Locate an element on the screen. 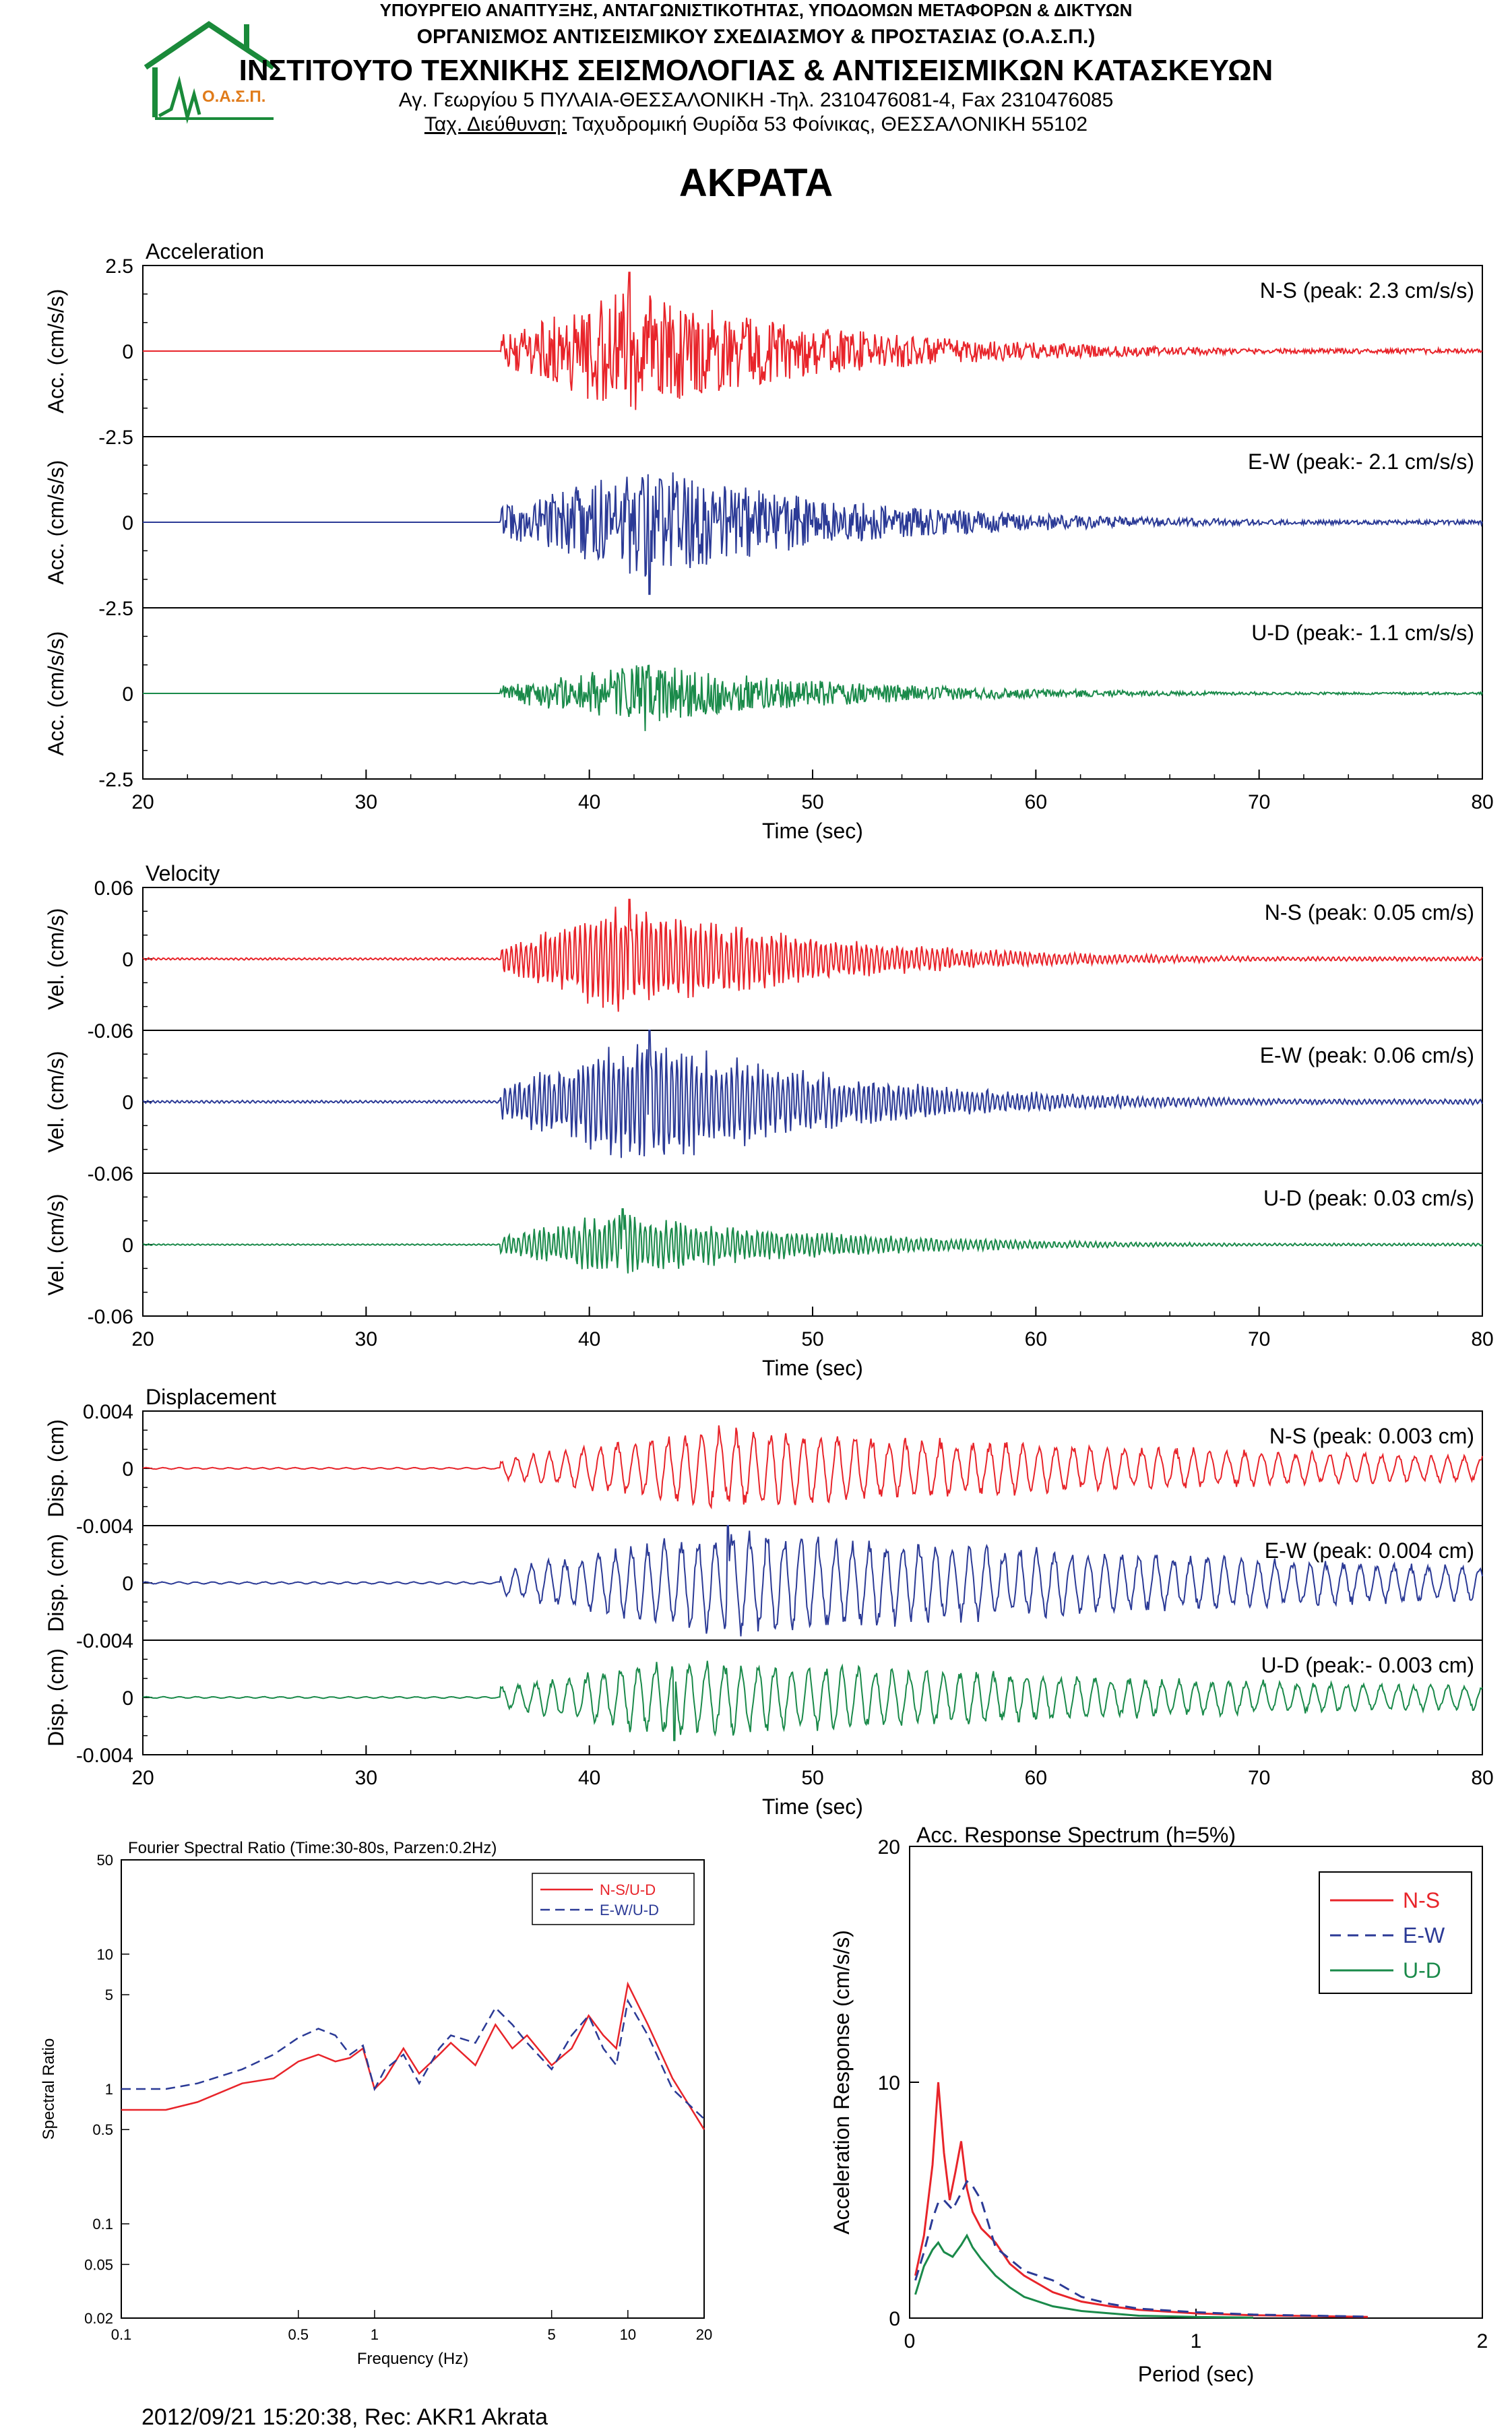 The height and width of the screenshot is (2434, 1512). y-tick-label: 0.02 is located at coordinates (99, 2318).